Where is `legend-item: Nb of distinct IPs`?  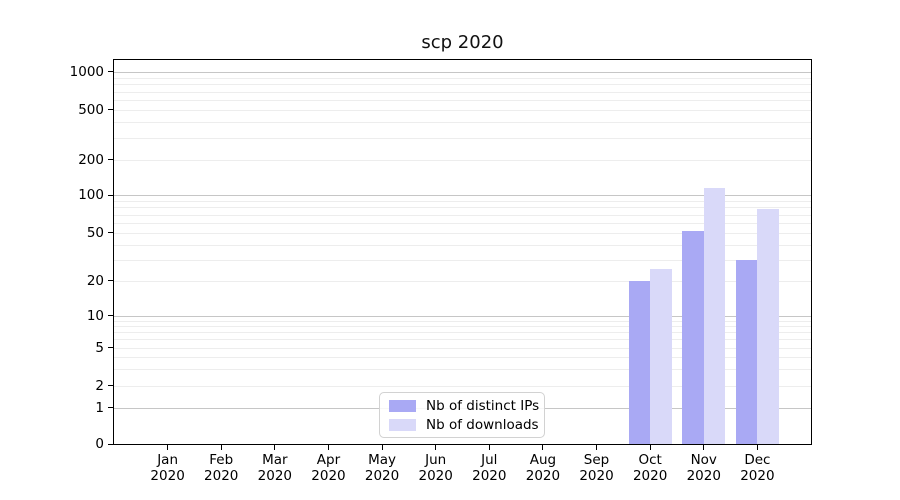 legend-item: Nb of distinct IPs is located at coordinates (462, 405).